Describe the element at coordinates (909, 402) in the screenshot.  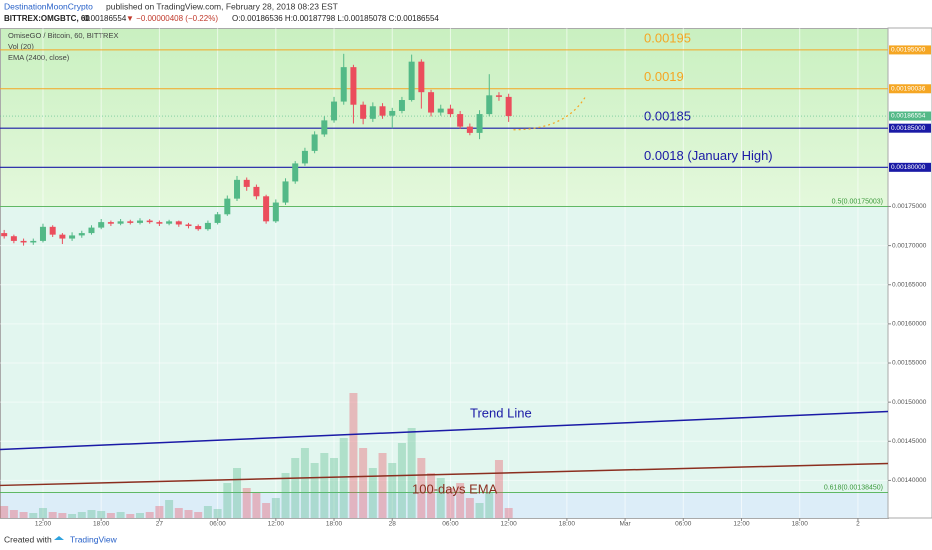
I see `y-tick-label: 0.00150000` at that location.